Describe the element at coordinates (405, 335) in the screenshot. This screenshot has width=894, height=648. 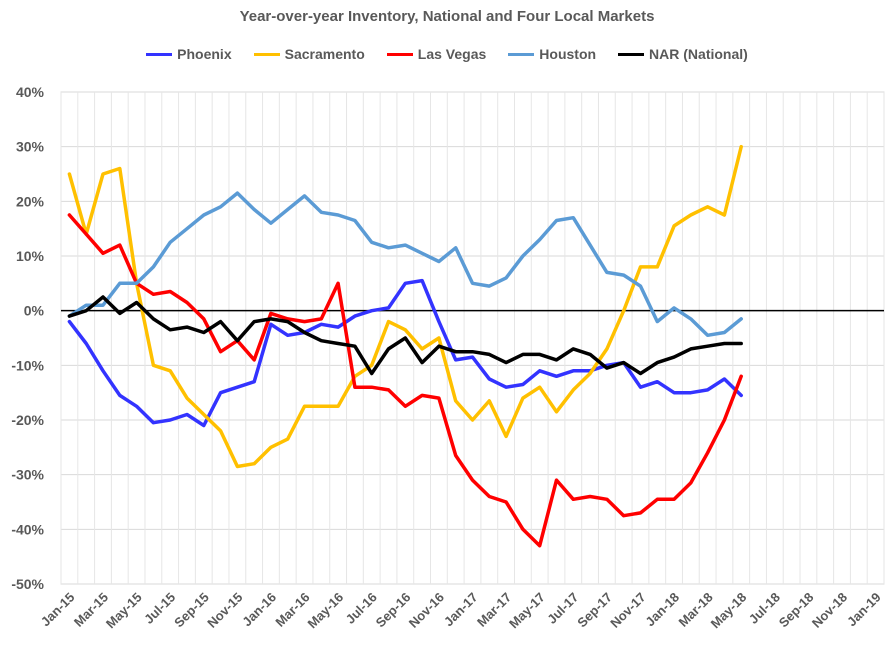
I see `series-line-nar-national` at that location.